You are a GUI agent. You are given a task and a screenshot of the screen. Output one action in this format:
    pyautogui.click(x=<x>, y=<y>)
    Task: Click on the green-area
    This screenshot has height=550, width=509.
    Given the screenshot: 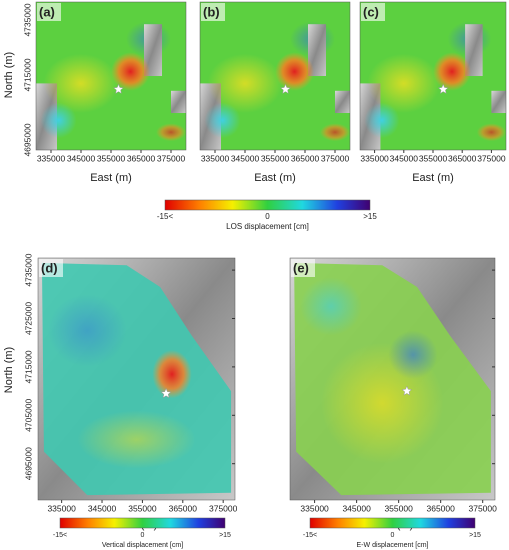 What is the action you would take?
    pyautogui.click(x=136, y=439)
    